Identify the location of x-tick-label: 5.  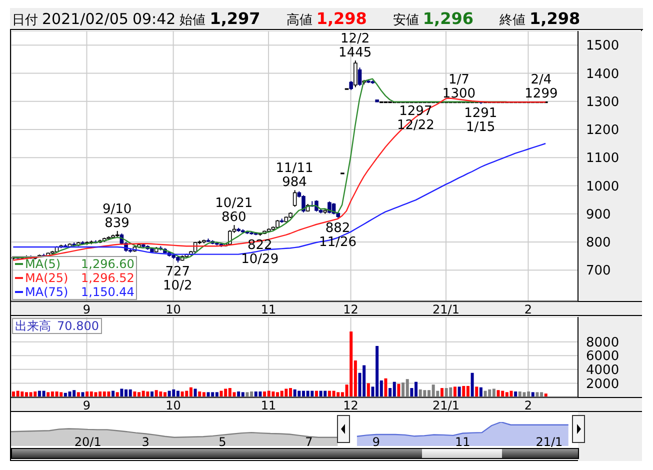
(222, 442).